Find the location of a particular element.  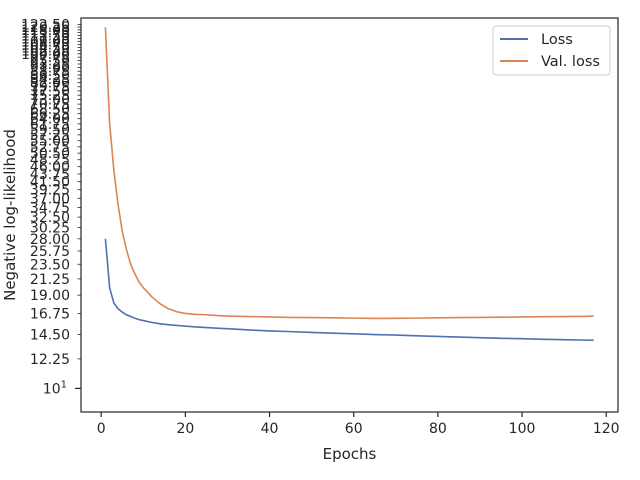

y-tick-label: 25.75 is located at coordinates (50, 252).